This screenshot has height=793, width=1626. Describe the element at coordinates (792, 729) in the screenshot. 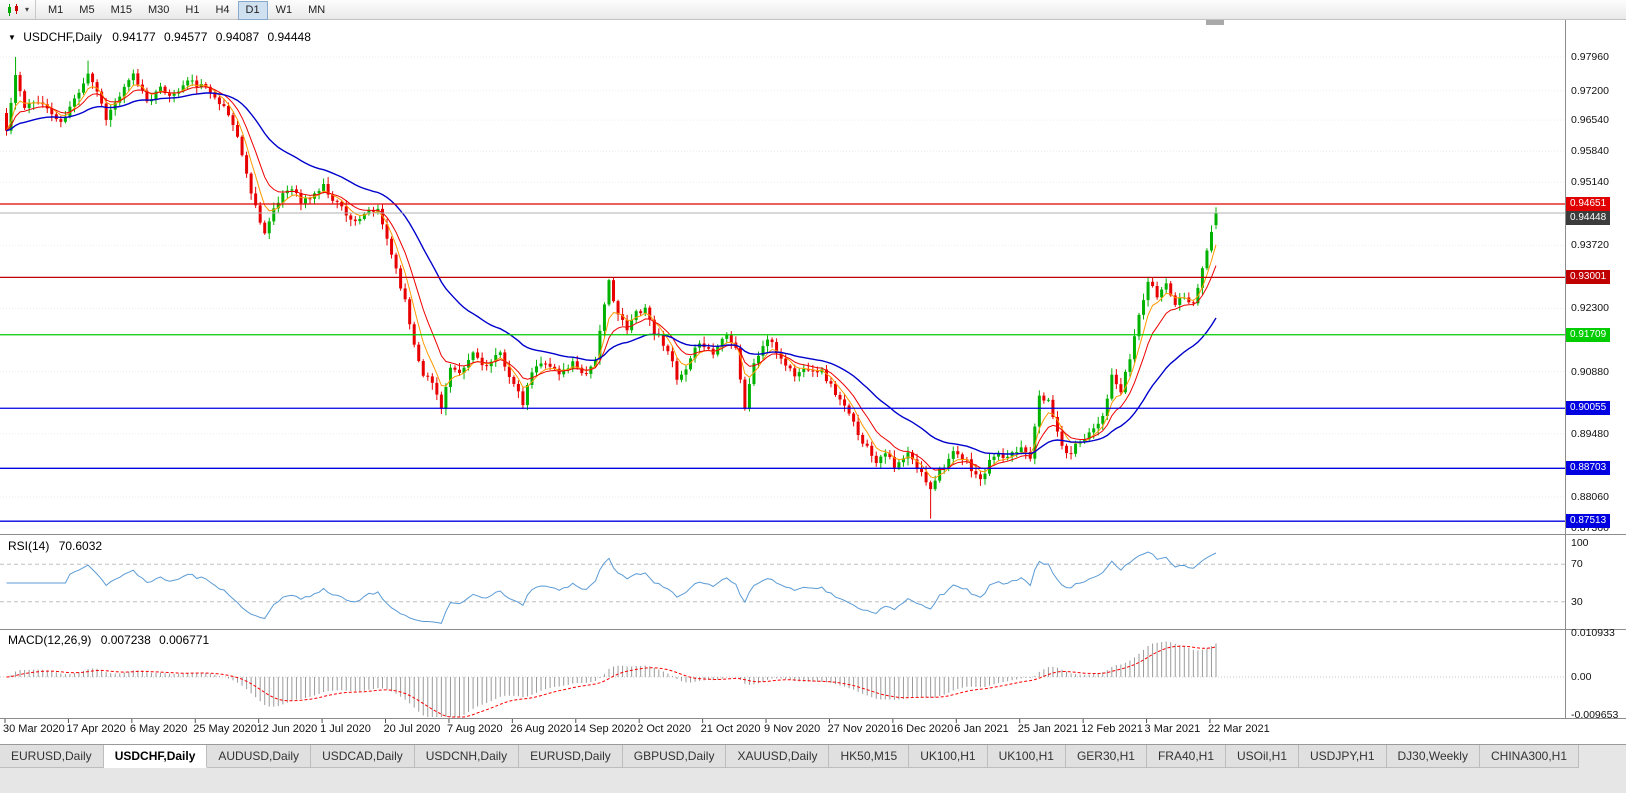

I see `date-axis-label: 9 Nov 2020` at that location.